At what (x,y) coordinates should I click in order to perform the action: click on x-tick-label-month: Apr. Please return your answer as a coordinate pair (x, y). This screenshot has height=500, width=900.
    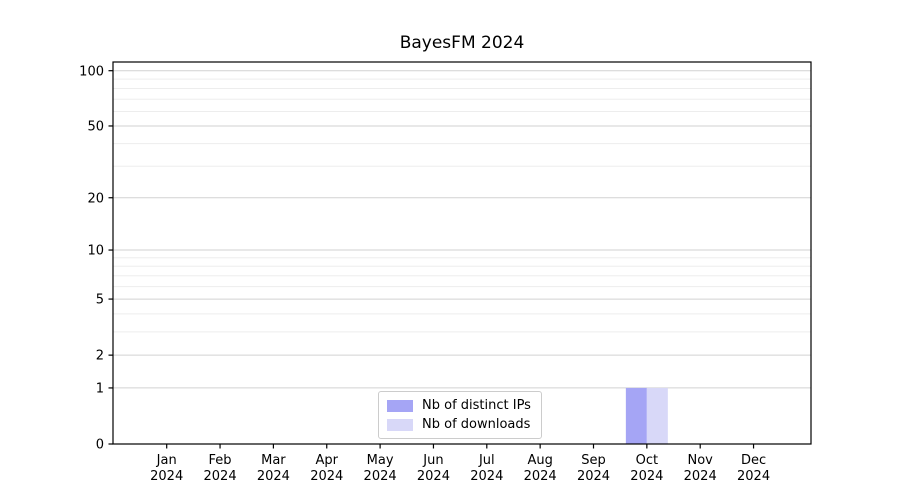
    Looking at the image, I should click on (327, 460).